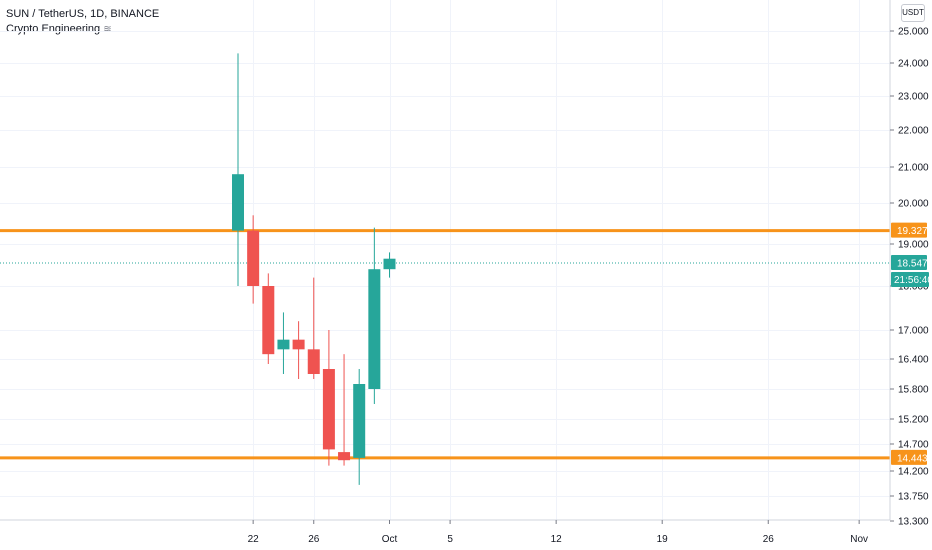  I want to click on time-tick-label: Nov, so click(859, 539).